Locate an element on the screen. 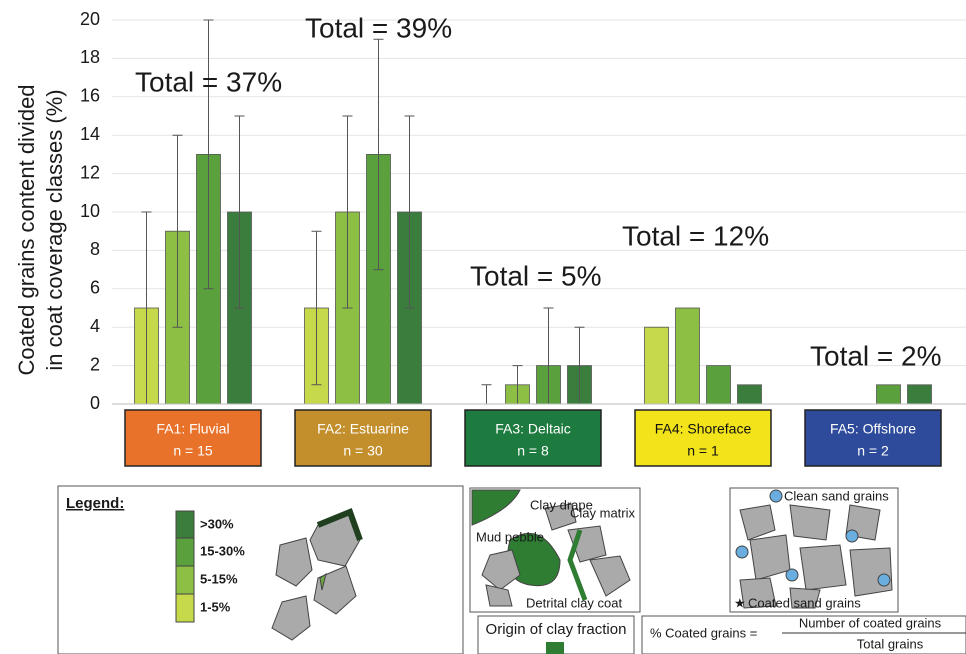 This screenshot has width=966, height=654. category-note: n = 1 is located at coordinates (703, 451).